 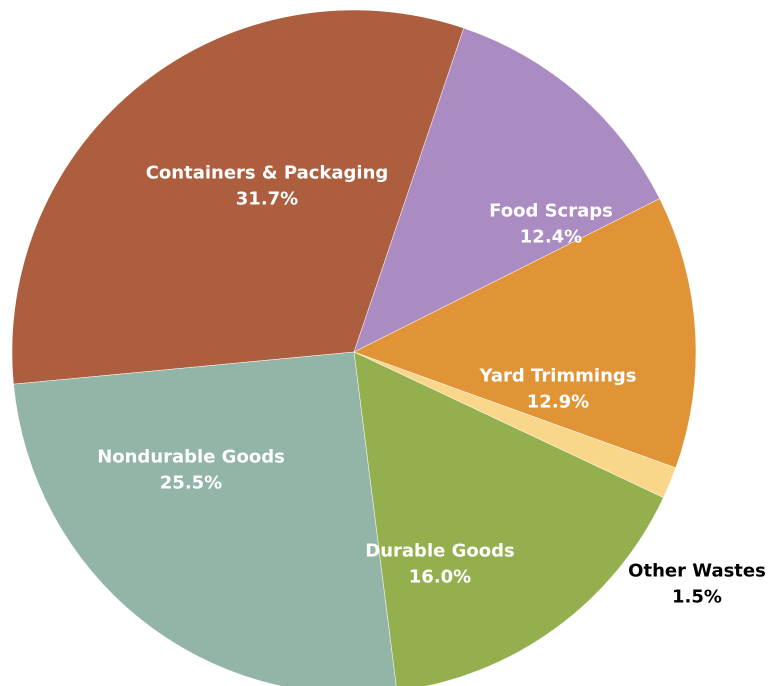 I want to click on slice-label-other-wastes: Other Wastes 1.5%, so click(x=697, y=583).